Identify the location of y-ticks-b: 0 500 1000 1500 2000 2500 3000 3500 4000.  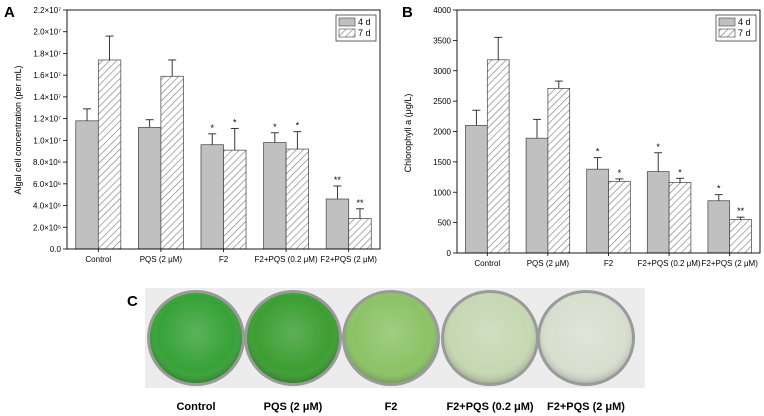
(445, 132).